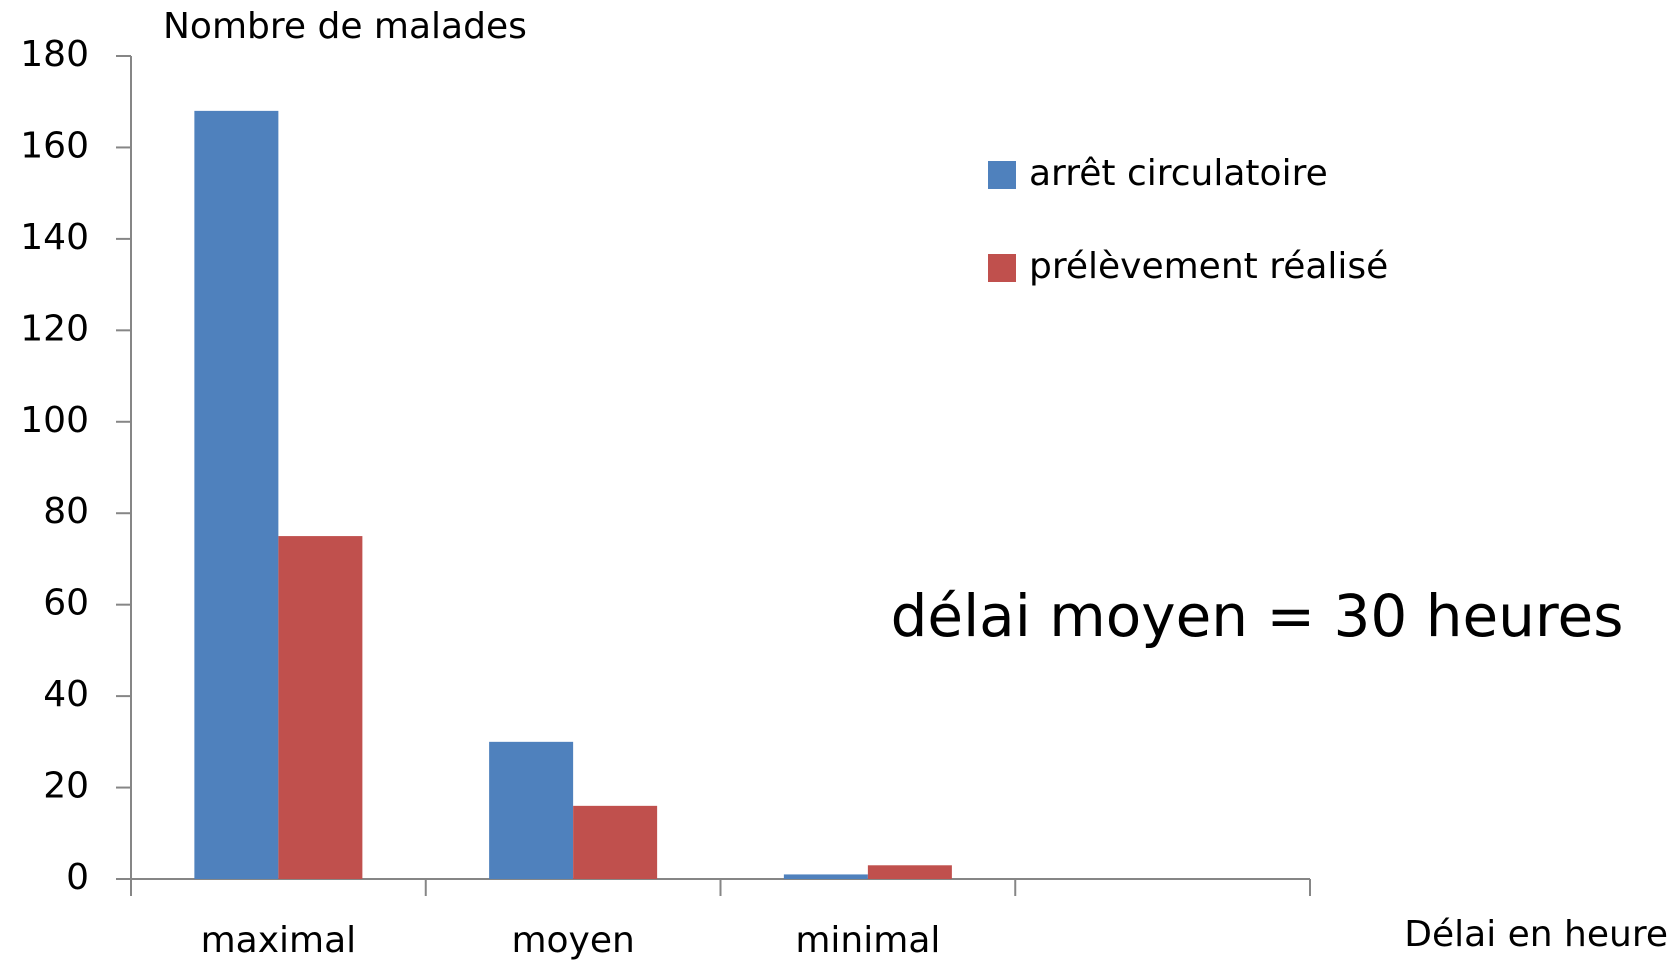 This screenshot has height=970, width=1679. What do you see at coordinates (1178, 173) in the screenshot?
I see `legend-label: arrêt circulatoire` at bounding box center [1178, 173].